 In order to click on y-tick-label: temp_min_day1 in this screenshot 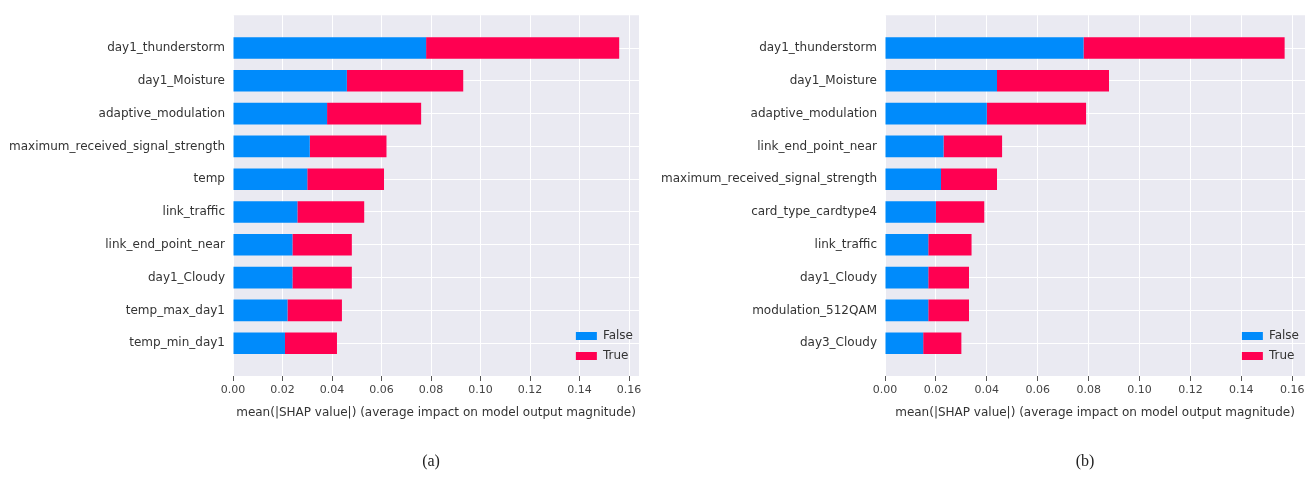, I will do `click(177, 342)`.